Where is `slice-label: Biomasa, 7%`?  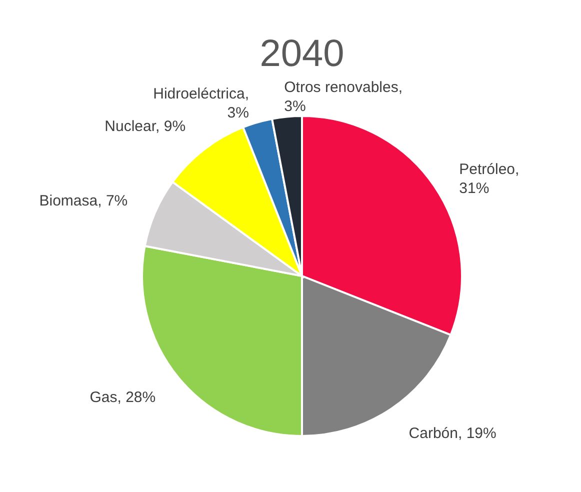
slice-label: Biomasa, 7% is located at coordinates (83, 201).